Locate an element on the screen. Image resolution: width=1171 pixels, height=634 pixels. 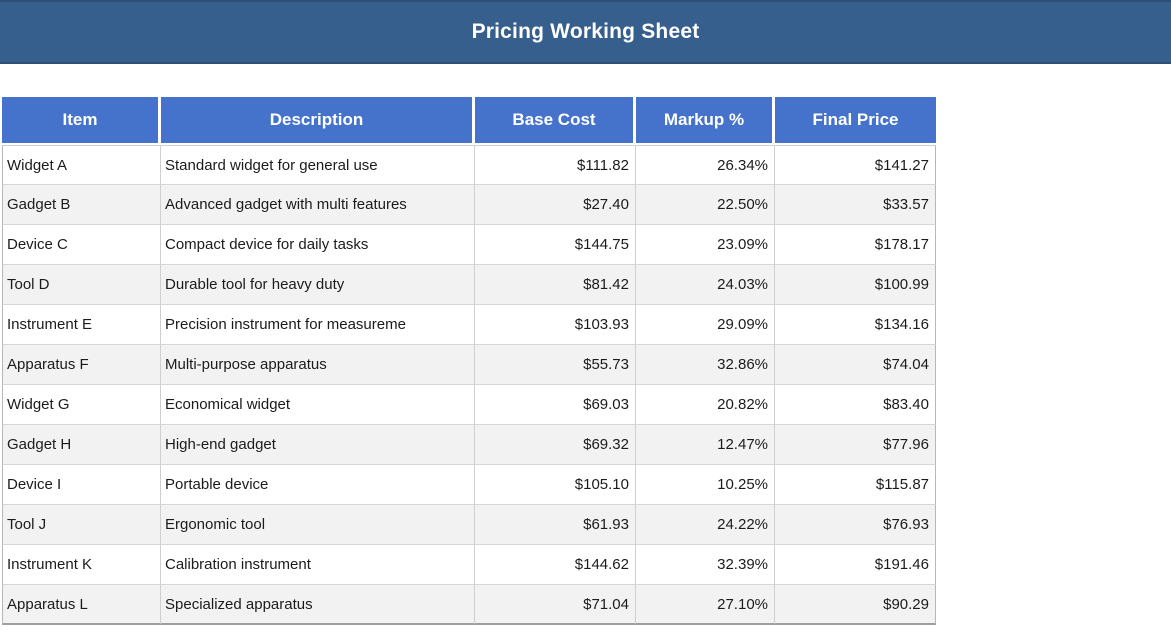
cell-markup: 26.34% is located at coordinates (705, 165).